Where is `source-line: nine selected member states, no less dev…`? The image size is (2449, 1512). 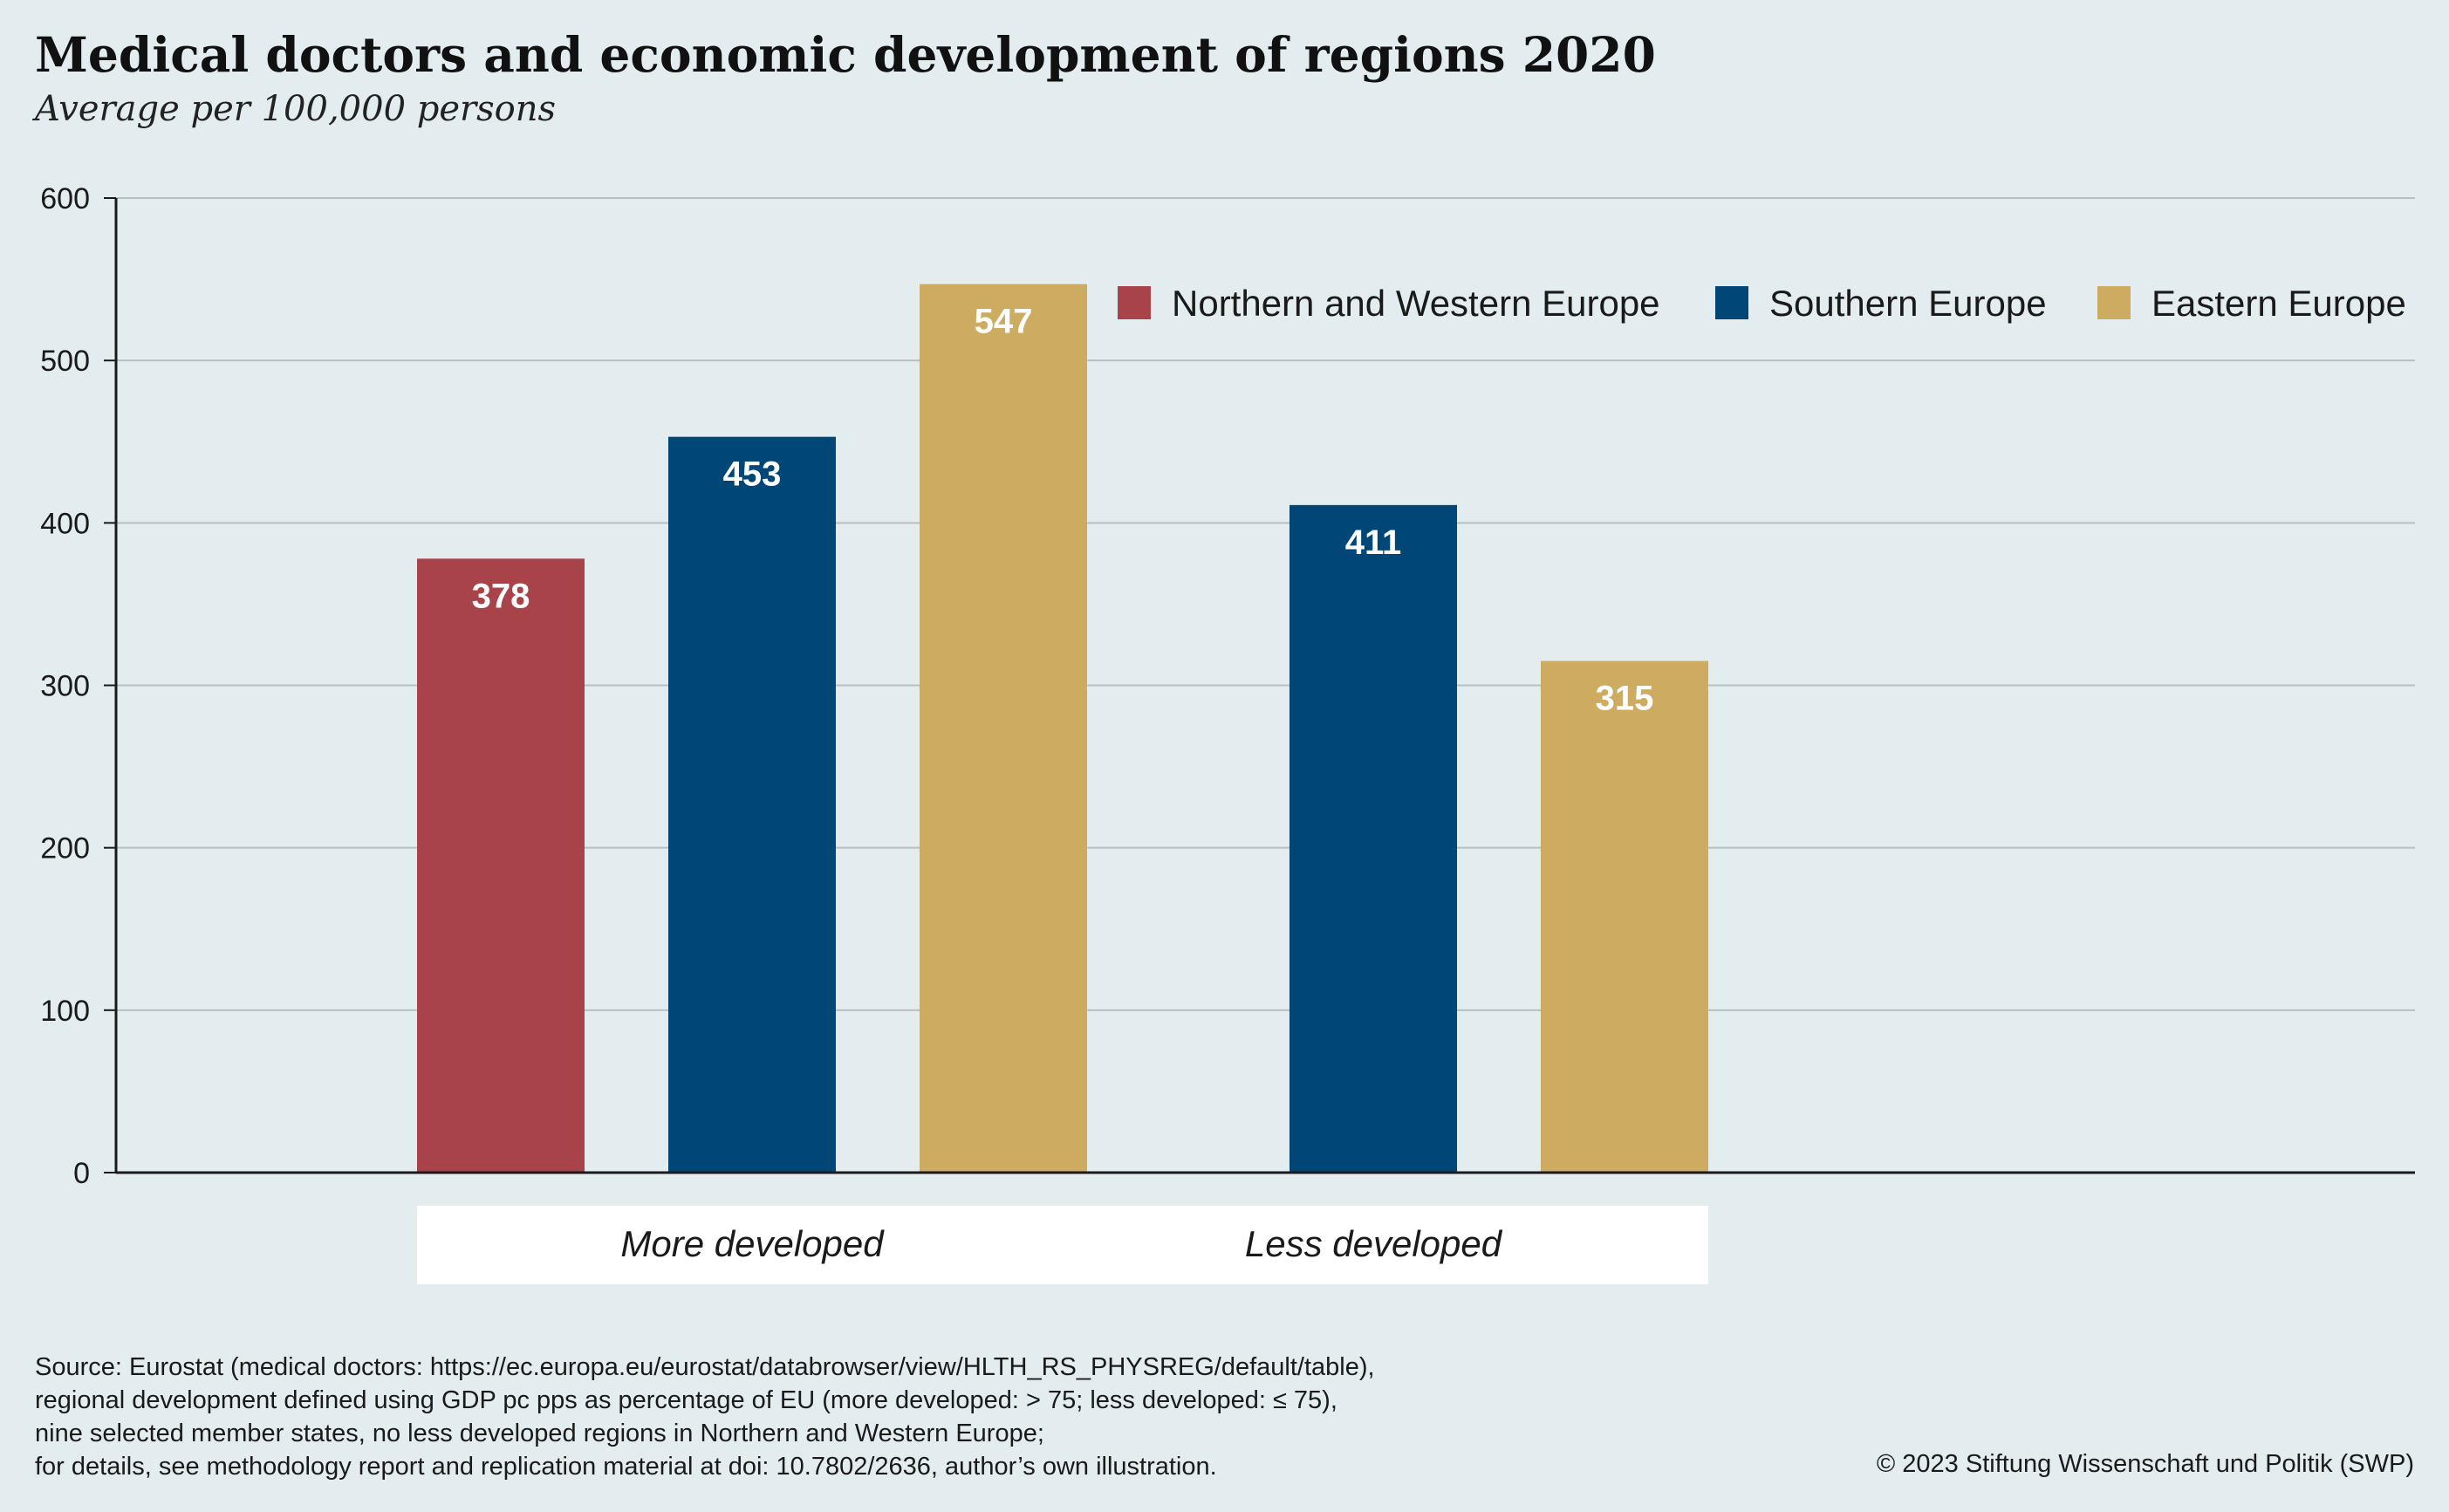
source-line: nine selected member states, no less dev… is located at coordinates (539, 1434).